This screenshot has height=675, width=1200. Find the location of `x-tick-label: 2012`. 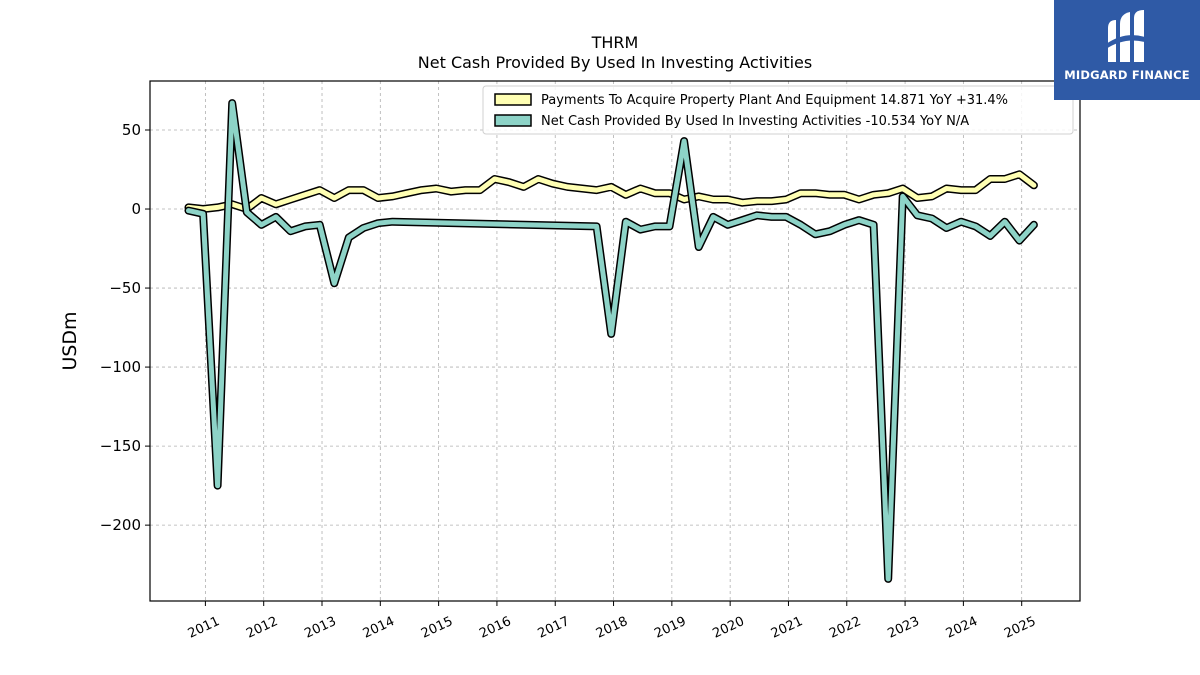

x-tick-label: 2012 is located at coordinates (262, 628).